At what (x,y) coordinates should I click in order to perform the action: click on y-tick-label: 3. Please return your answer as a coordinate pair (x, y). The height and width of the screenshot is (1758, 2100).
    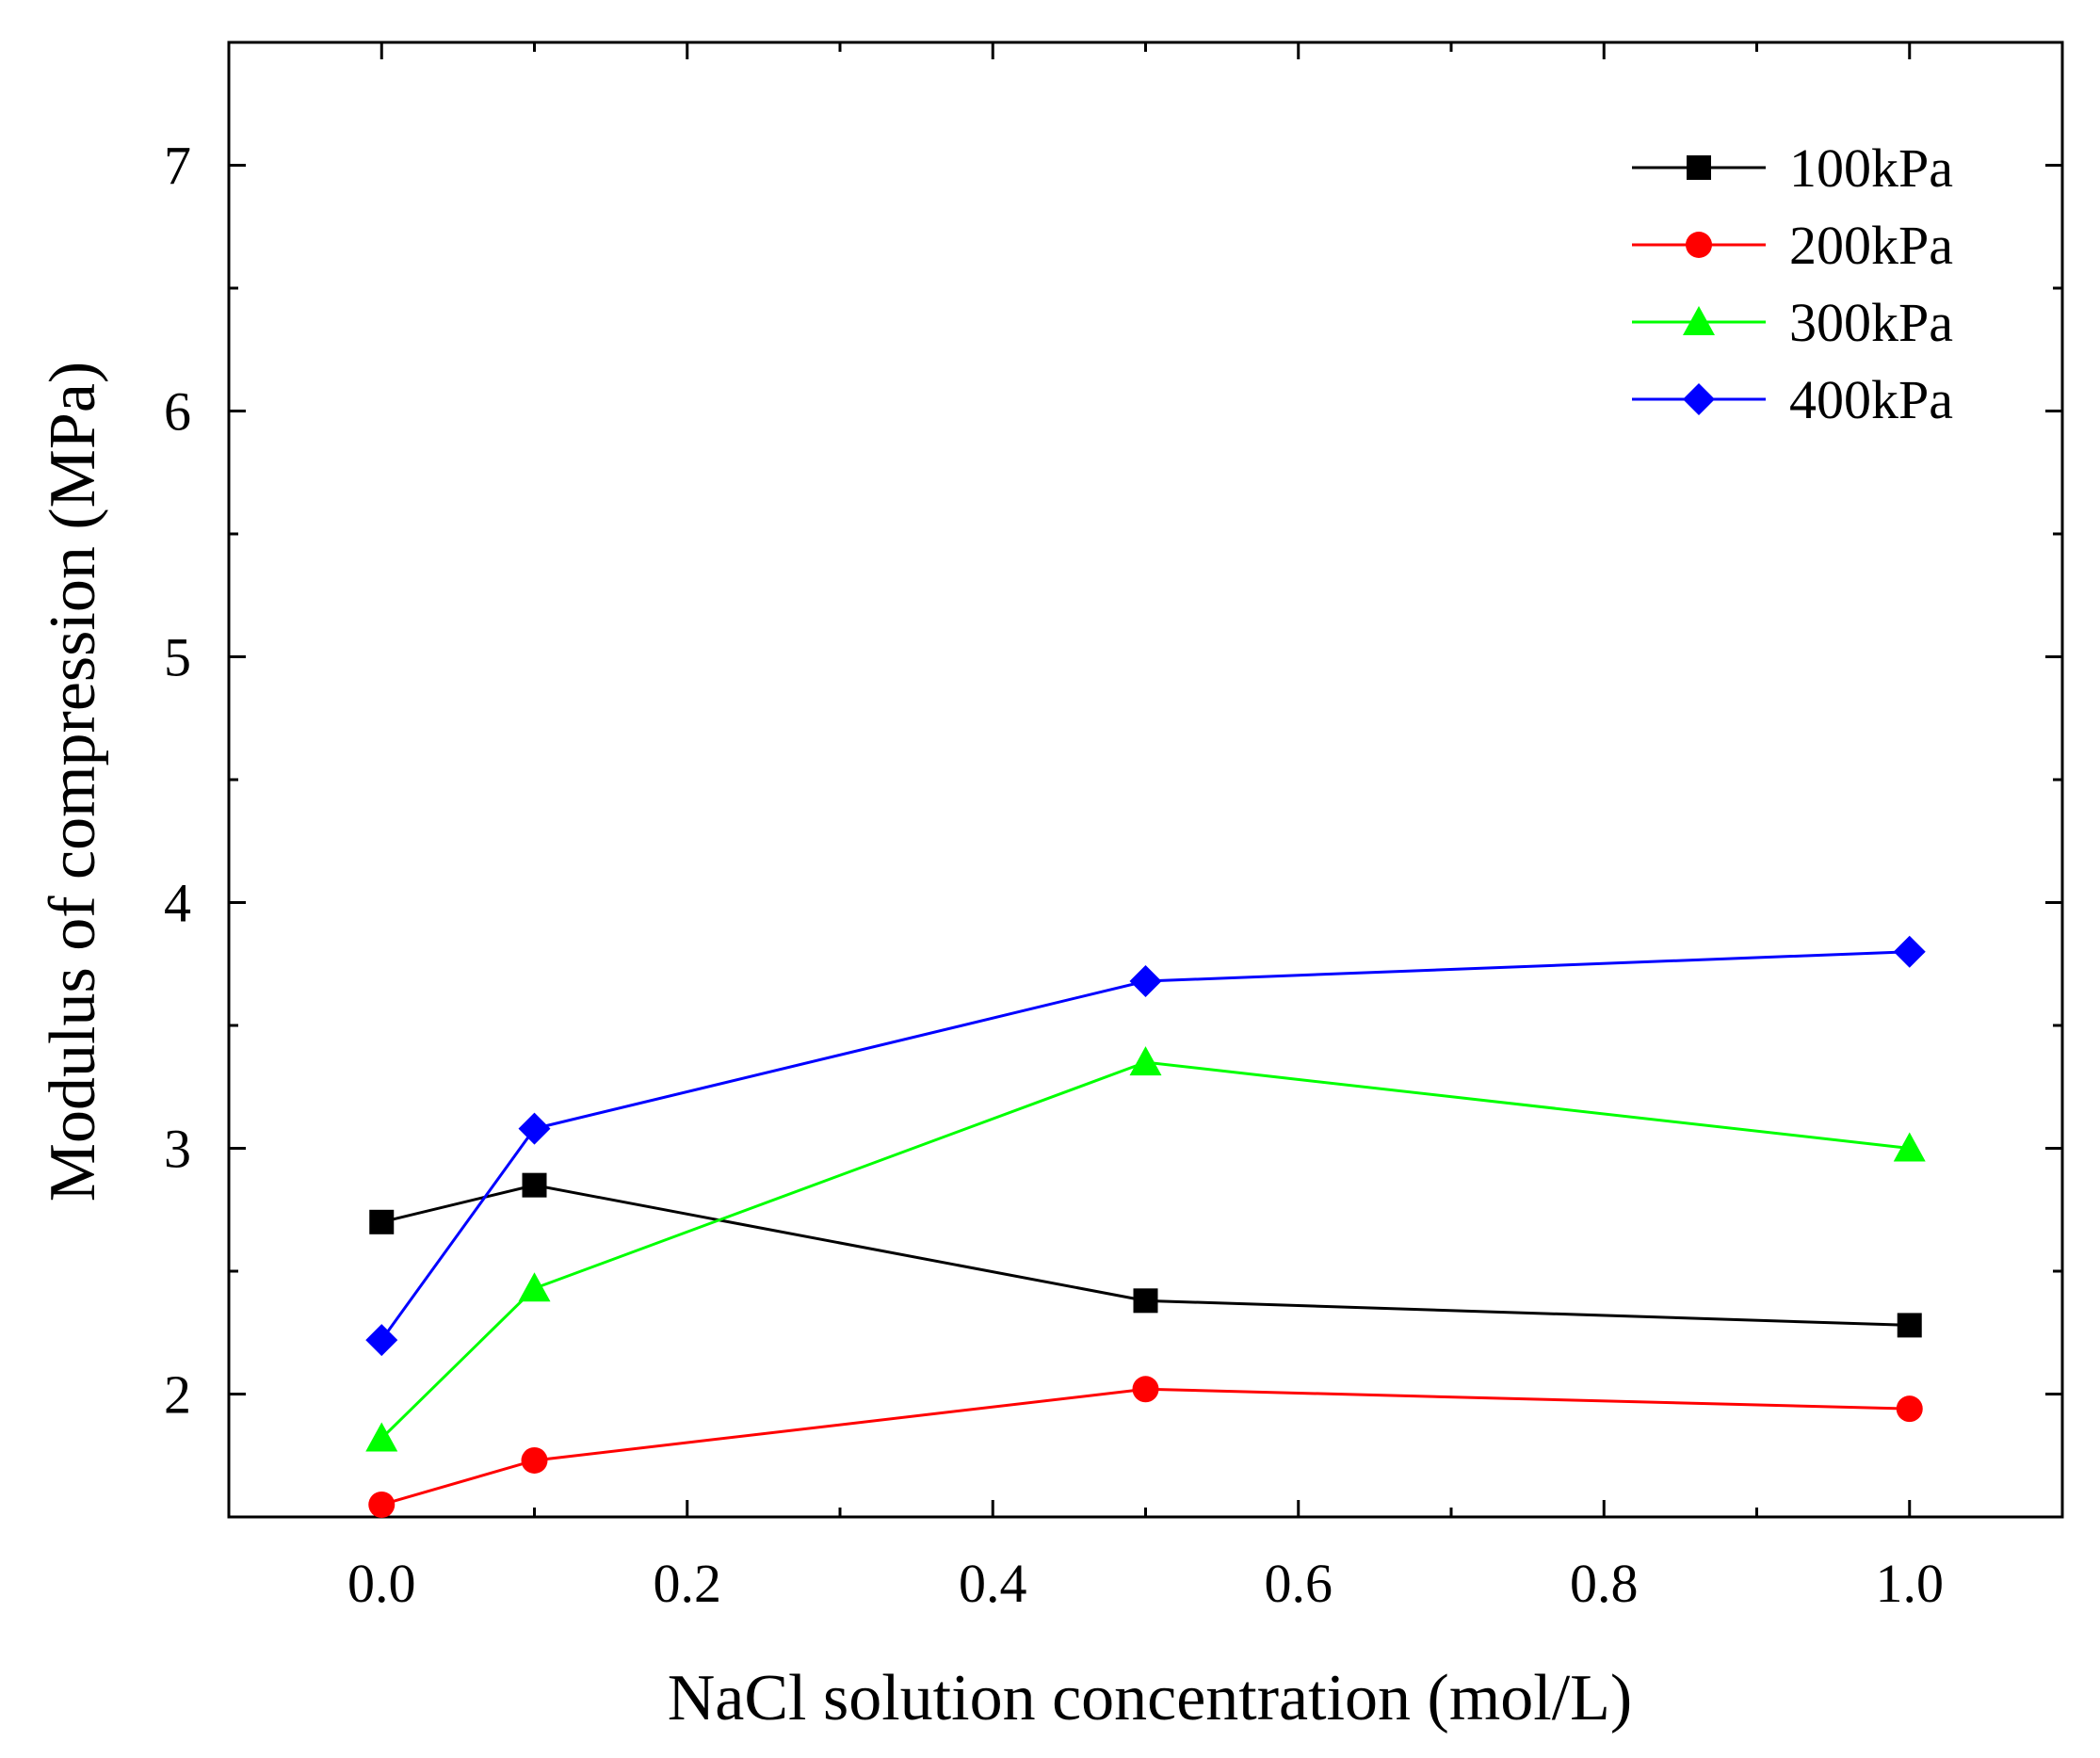
    Looking at the image, I should click on (177, 1149).